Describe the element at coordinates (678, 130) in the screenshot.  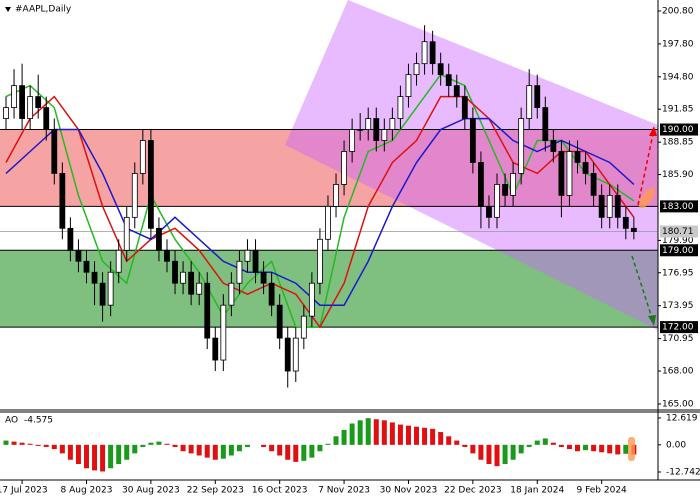
I see `price-box-label: 190.00` at that location.